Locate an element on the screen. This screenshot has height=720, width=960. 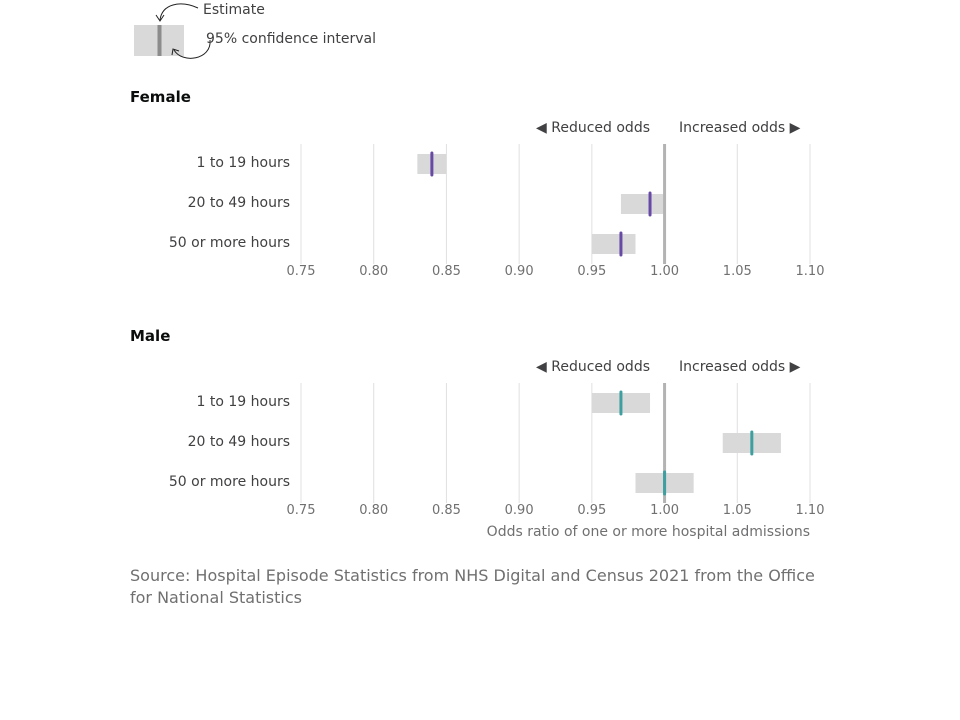
legend-graphic is located at coordinates (172, 31).